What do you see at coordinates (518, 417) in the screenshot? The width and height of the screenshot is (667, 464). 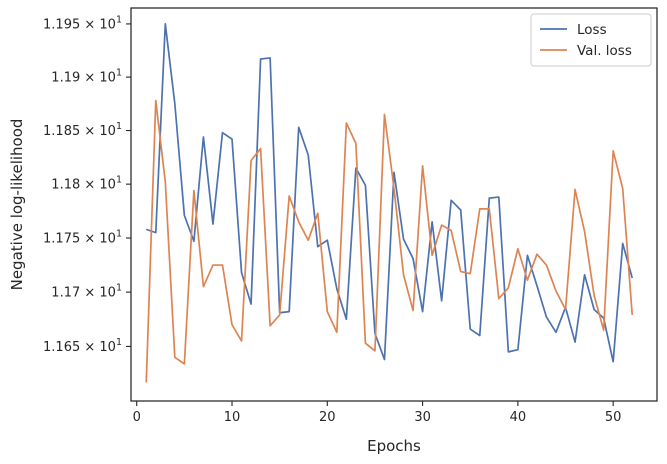 I see `x-tick-label: 40` at bounding box center [518, 417].